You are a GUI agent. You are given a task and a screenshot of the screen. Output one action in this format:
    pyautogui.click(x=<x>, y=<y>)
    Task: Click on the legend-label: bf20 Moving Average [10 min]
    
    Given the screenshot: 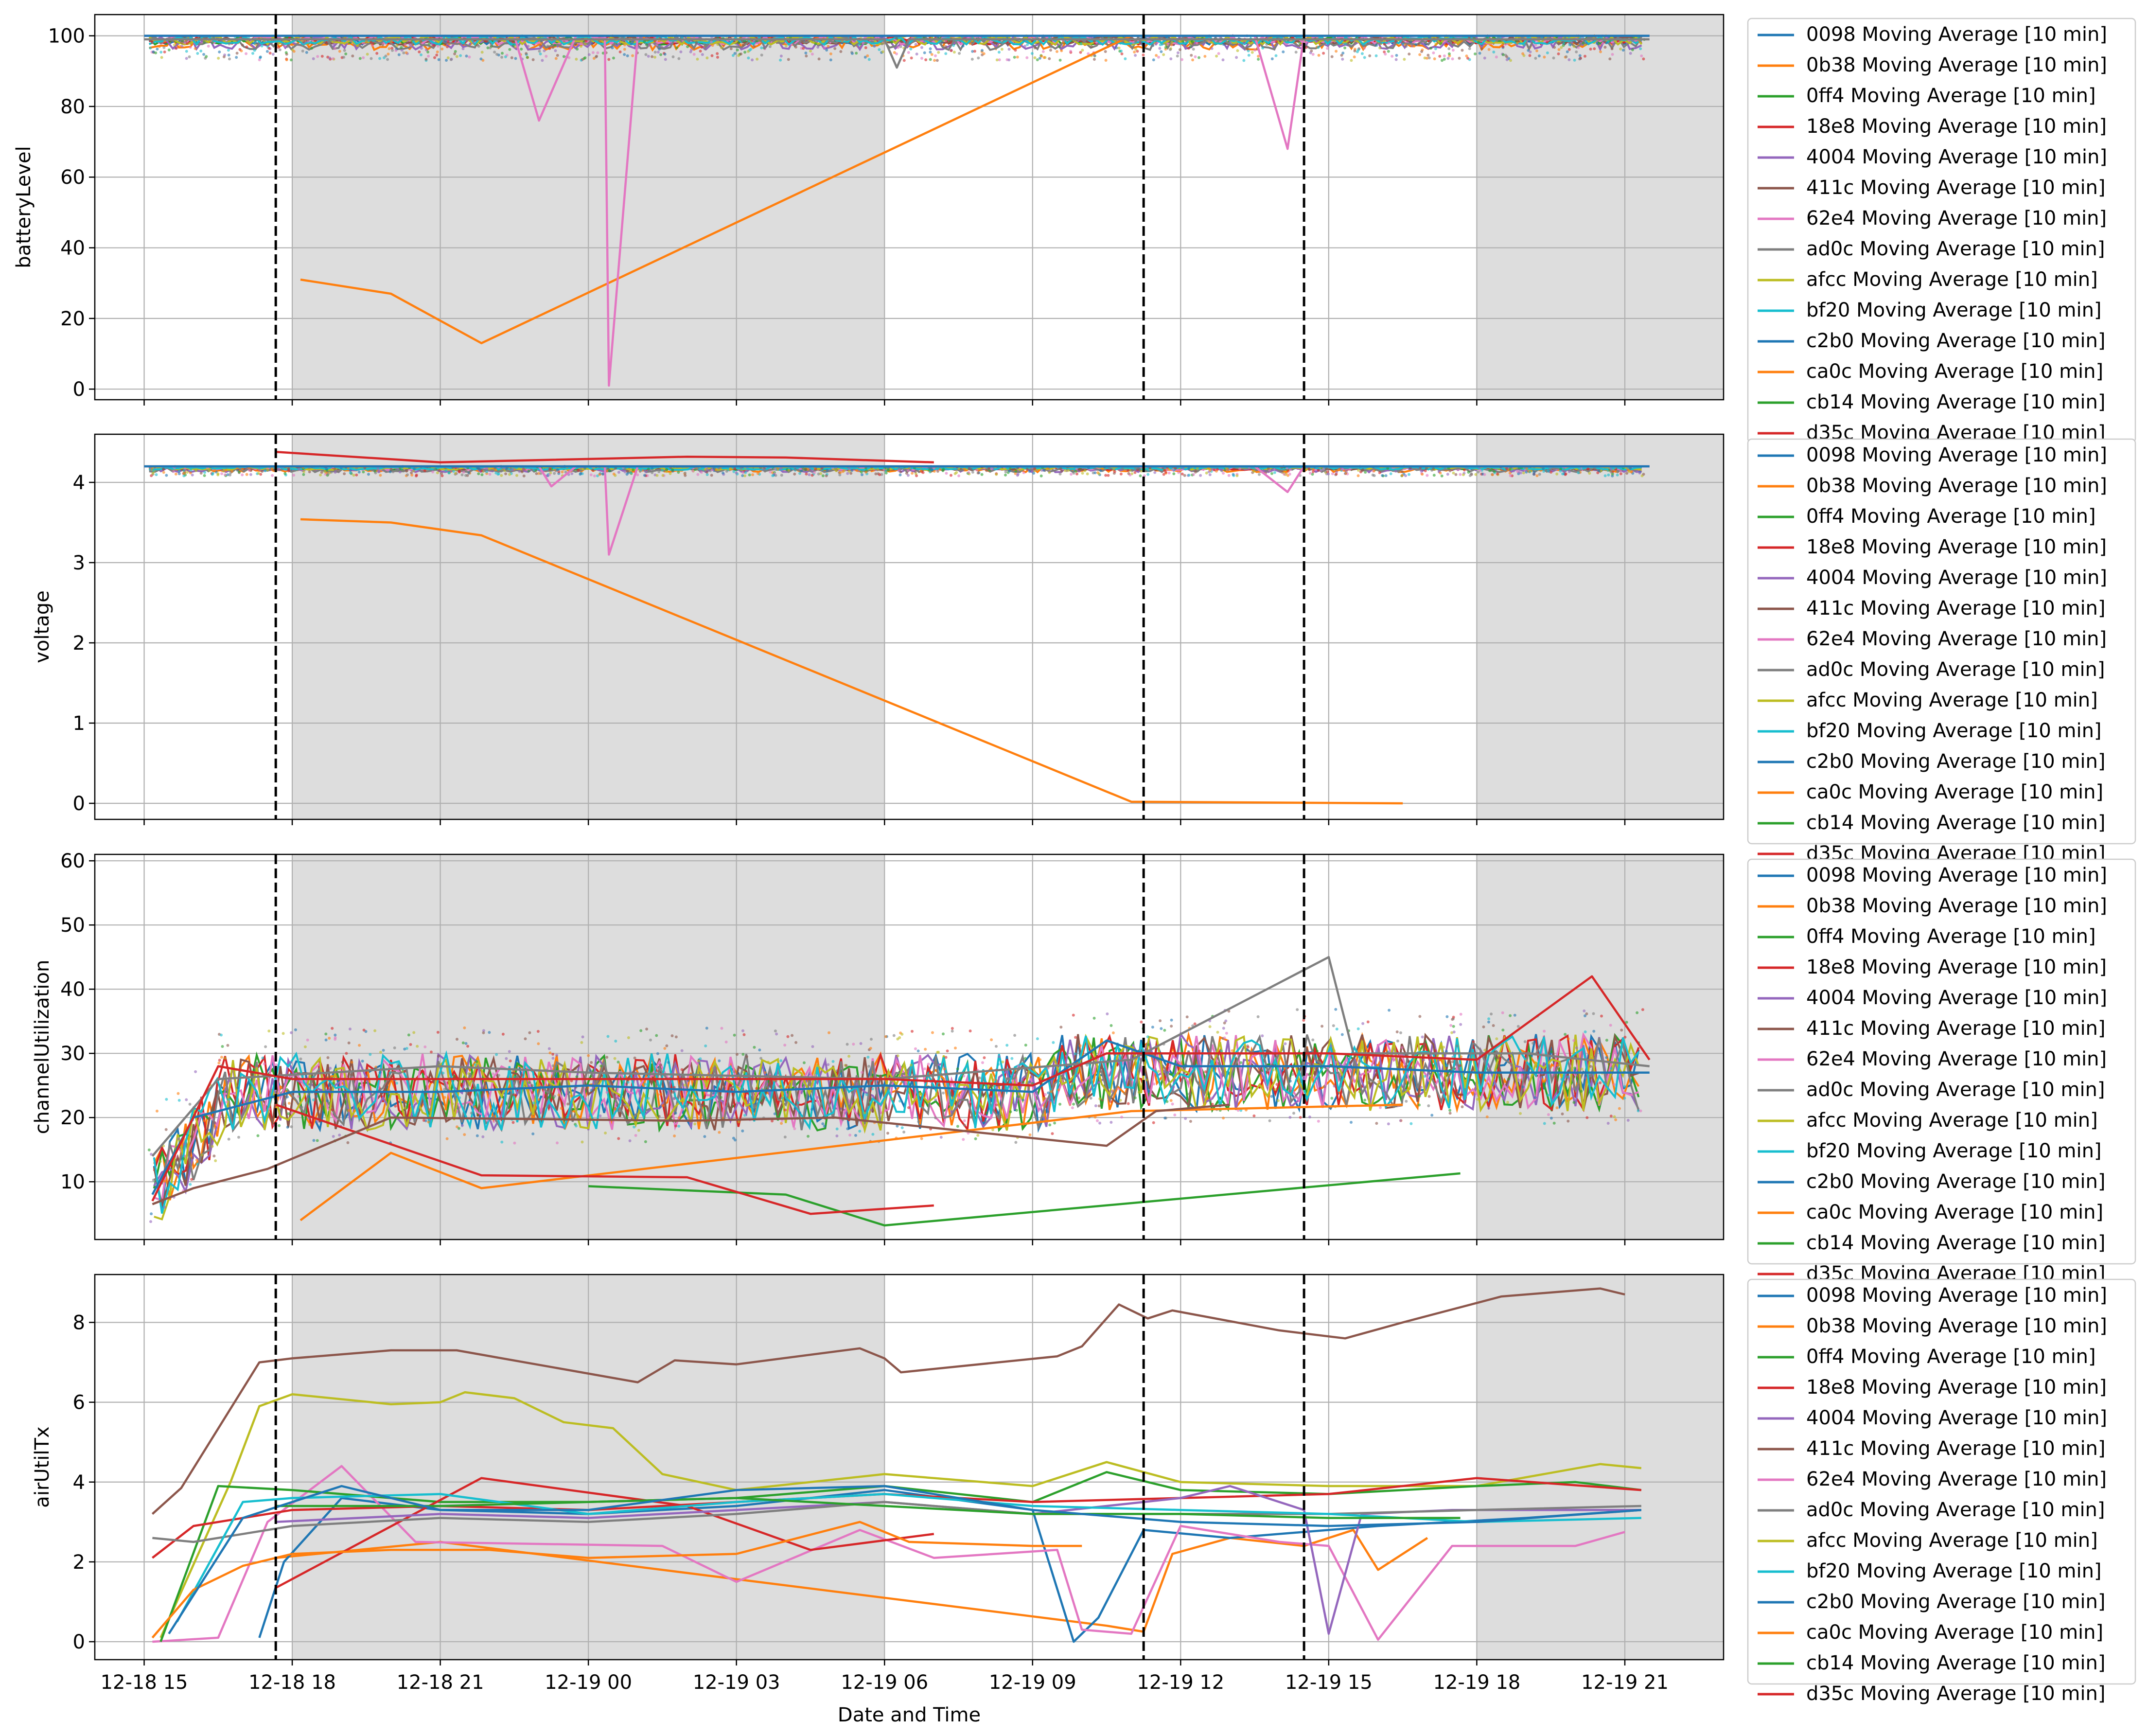 What is the action you would take?
    pyautogui.click(x=1954, y=1151)
    